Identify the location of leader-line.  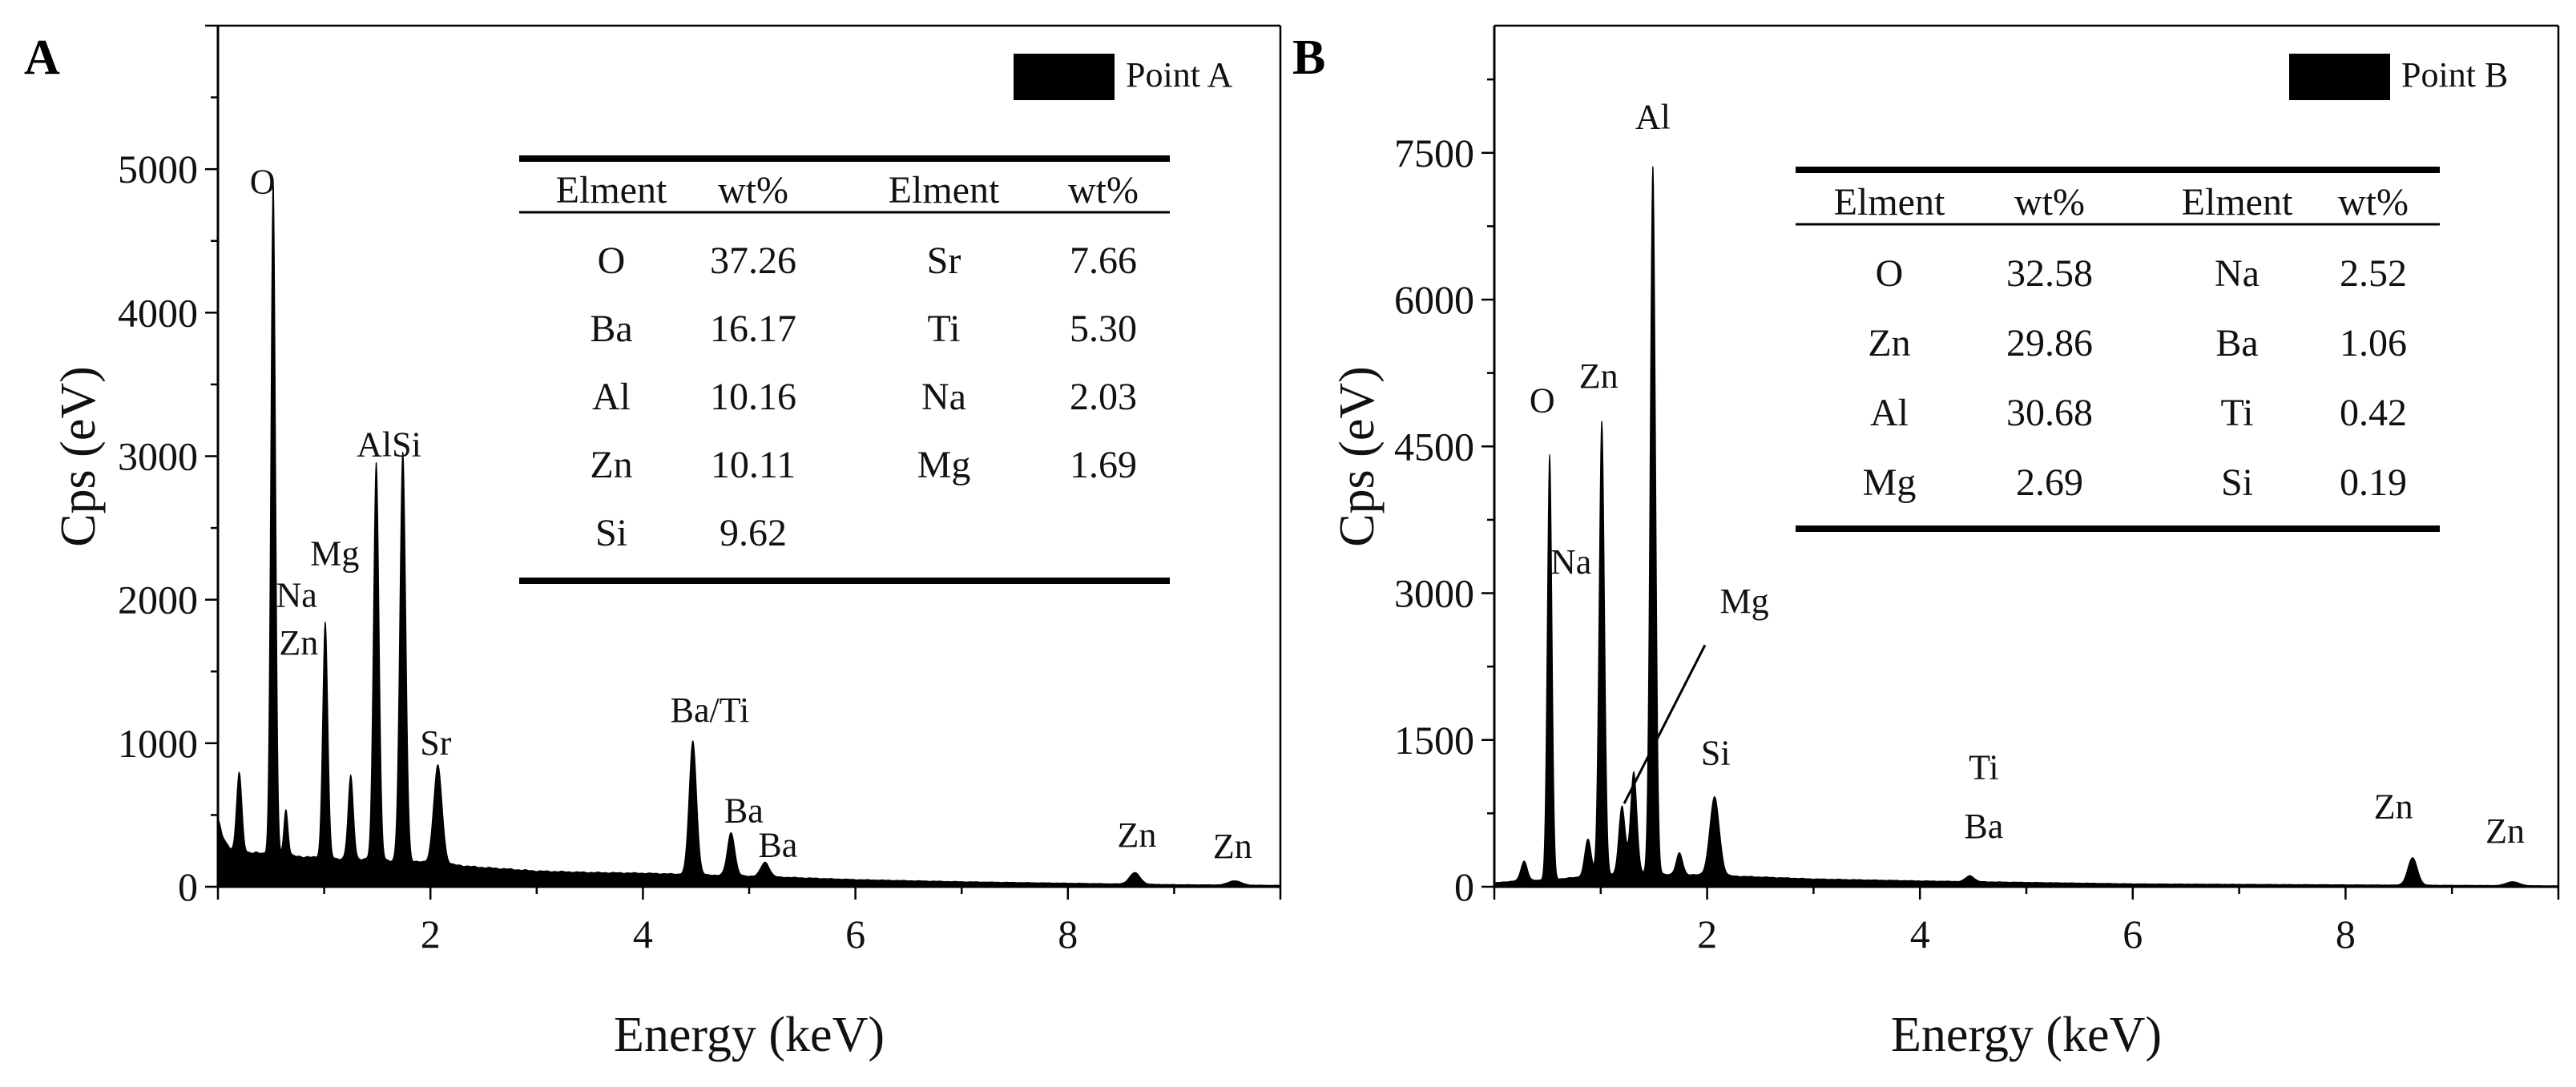
(1665, 724).